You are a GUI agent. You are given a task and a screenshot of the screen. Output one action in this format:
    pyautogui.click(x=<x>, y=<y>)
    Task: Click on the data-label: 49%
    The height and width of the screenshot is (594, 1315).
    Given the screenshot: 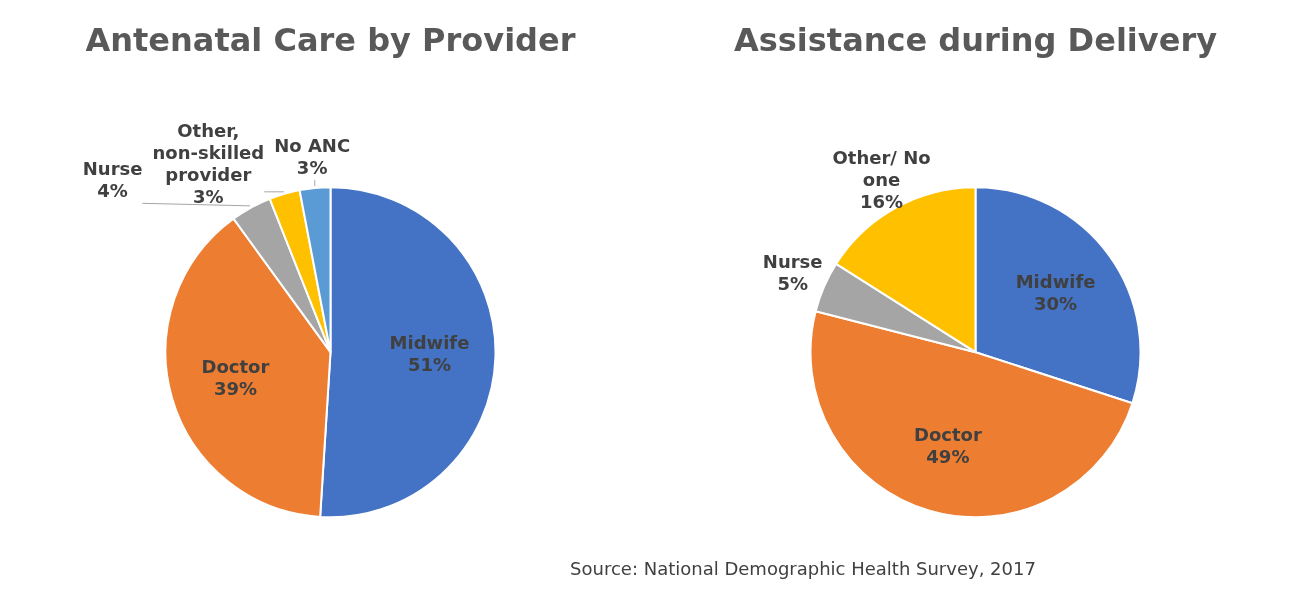 What is the action you would take?
    pyautogui.click(x=948, y=456)
    